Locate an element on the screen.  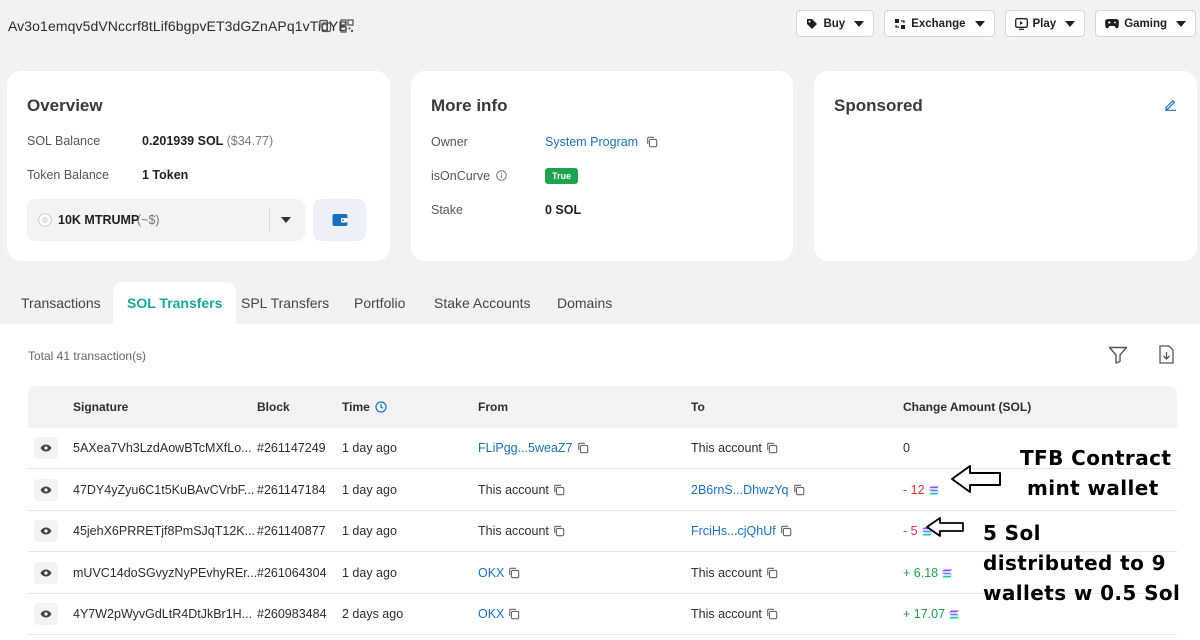
tab-sol-transfers: SOL Transfers is located at coordinates (175, 303).